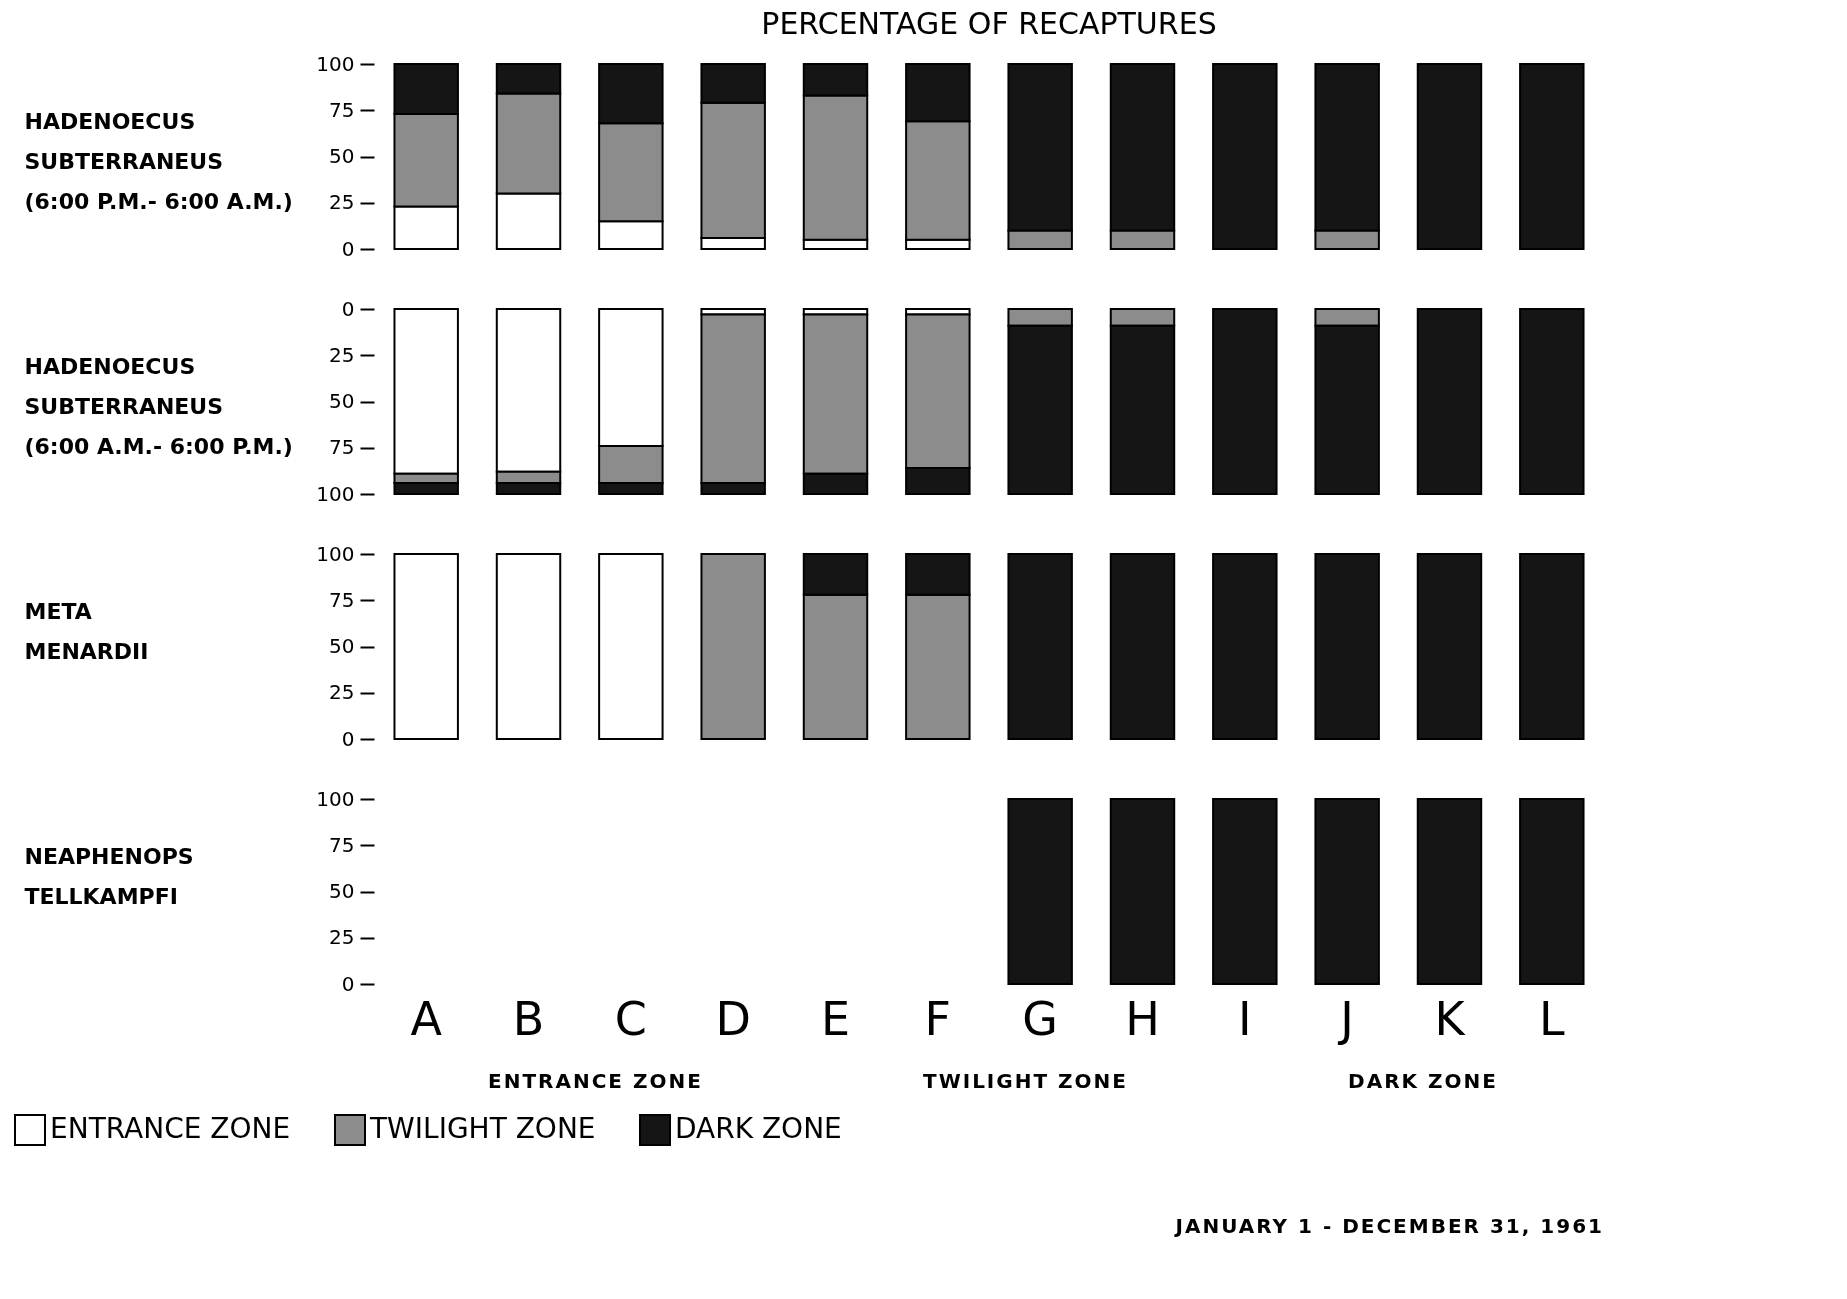 Image resolution: width=1847 pixels, height=1299 pixels. What do you see at coordinates (1040, 1018) in the screenshot?
I see `x-tick-label: G` at bounding box center [1040, 1018].